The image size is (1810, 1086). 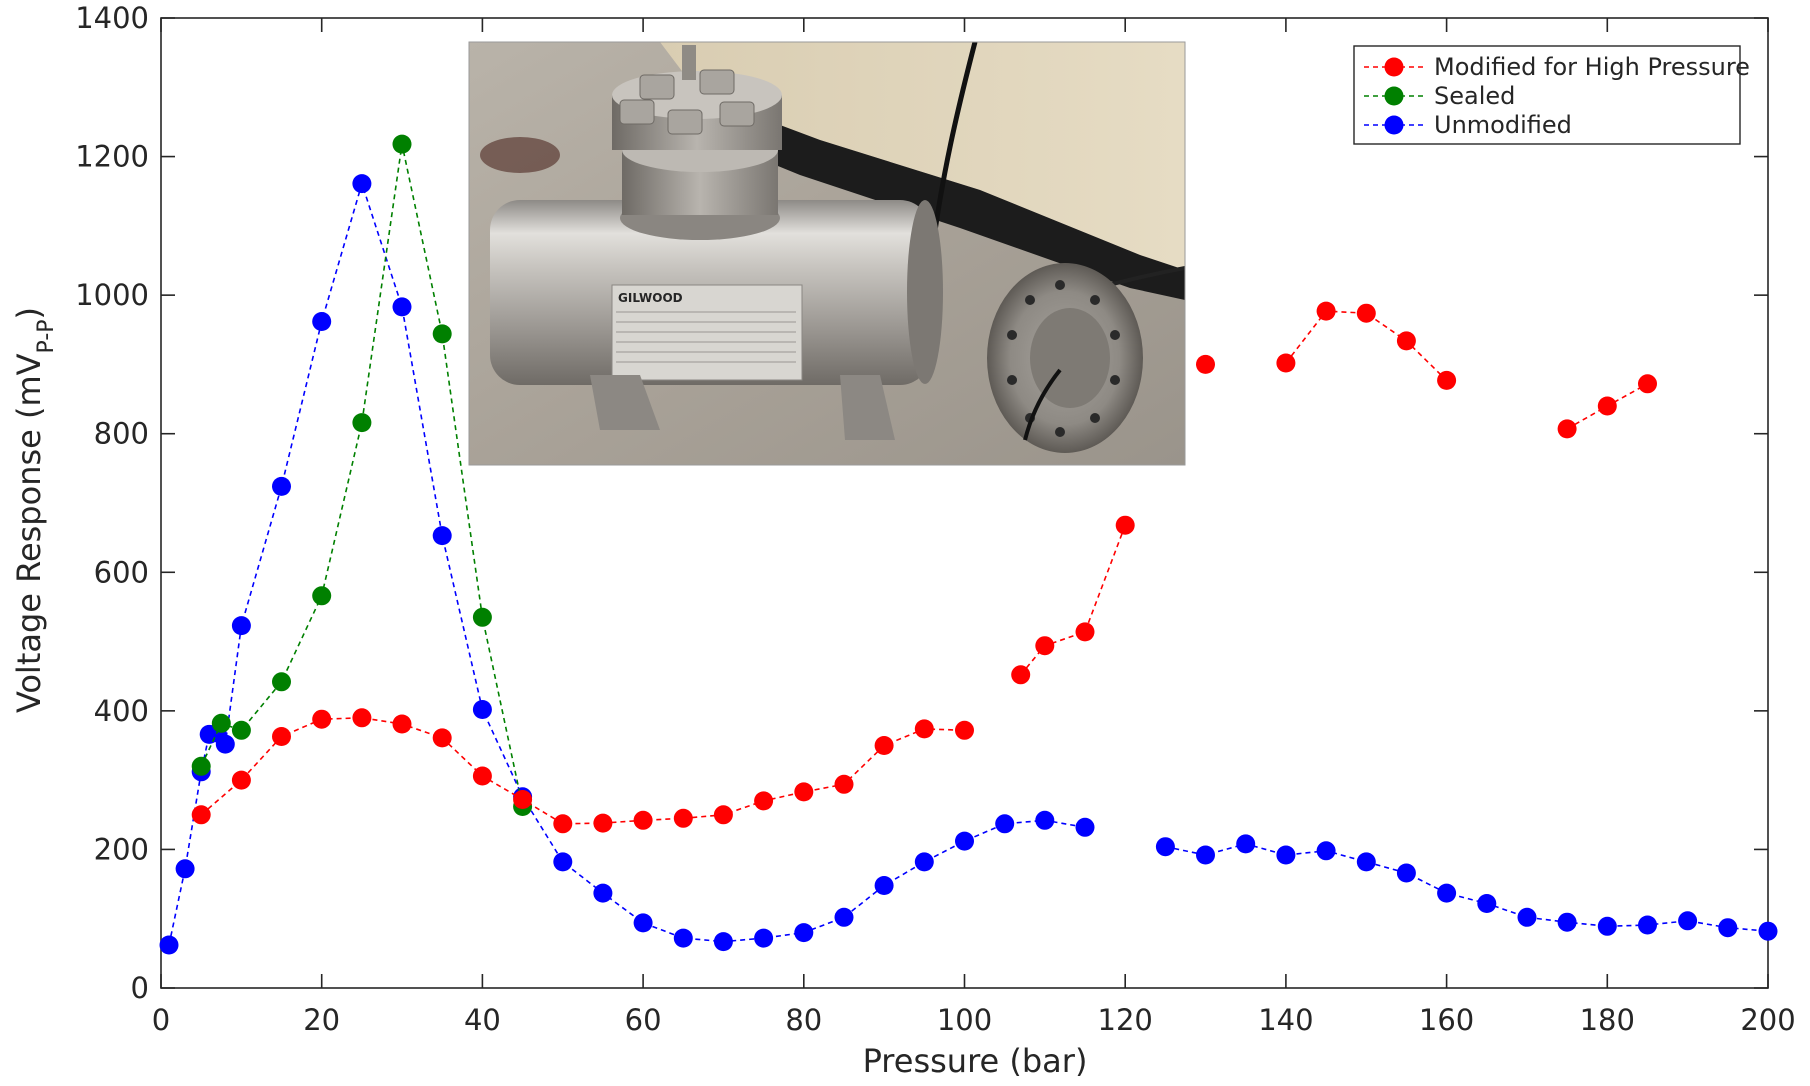 What do you see at coordinates (1547, 95) in the screenshot?
I see `legend-box` at bounding box center [1547, 95].